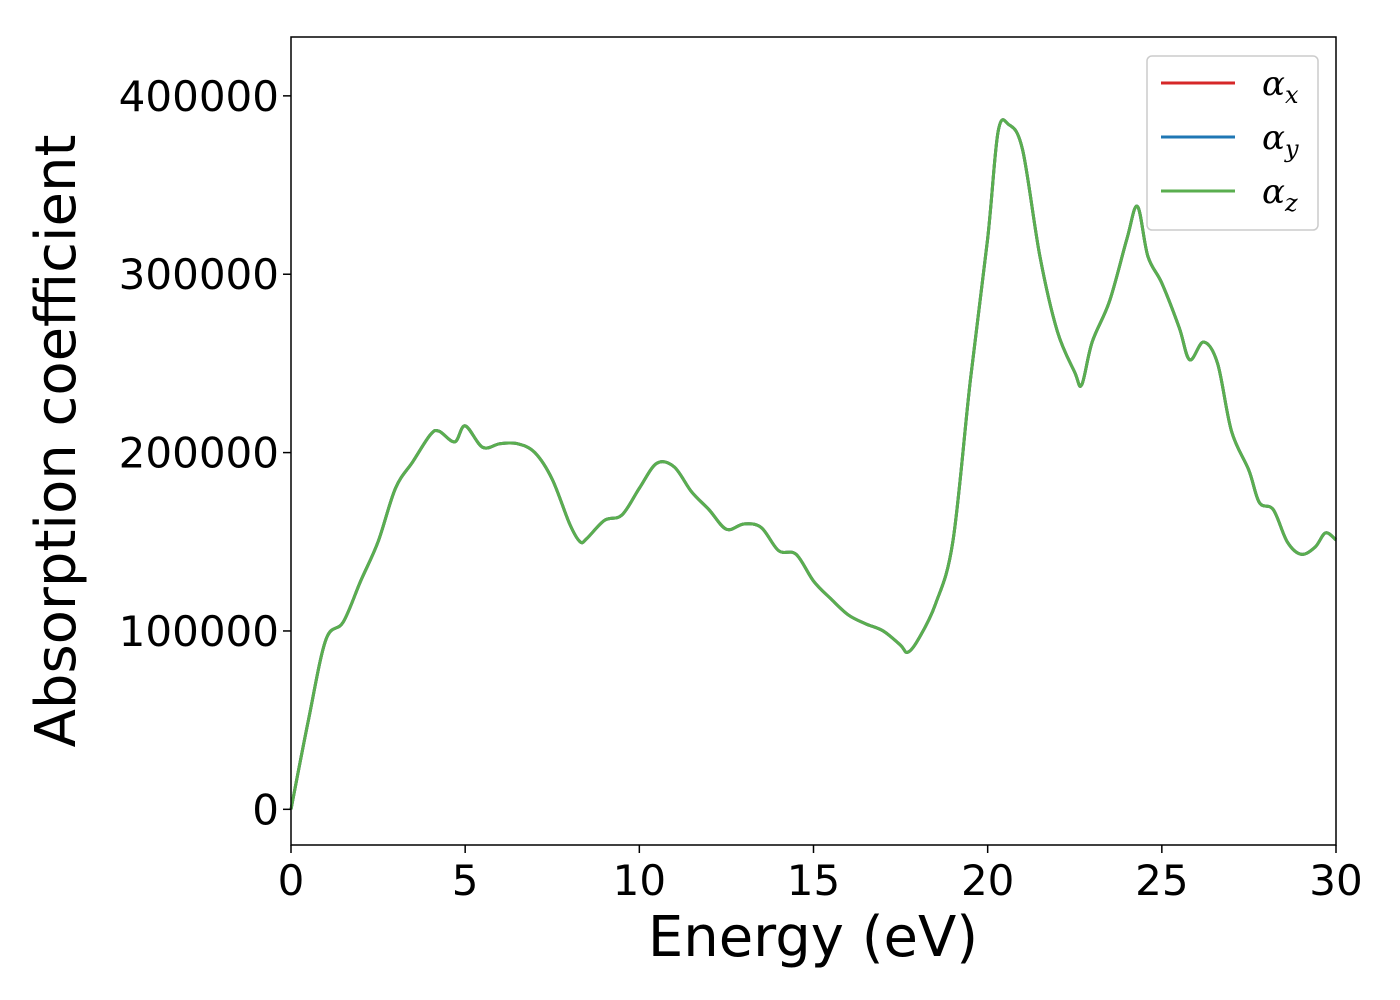 The image size is (1400, 1000). Describe the element at coordinates (639, 880) in the screenshot. I see `x-tick-label: 10` at that location.